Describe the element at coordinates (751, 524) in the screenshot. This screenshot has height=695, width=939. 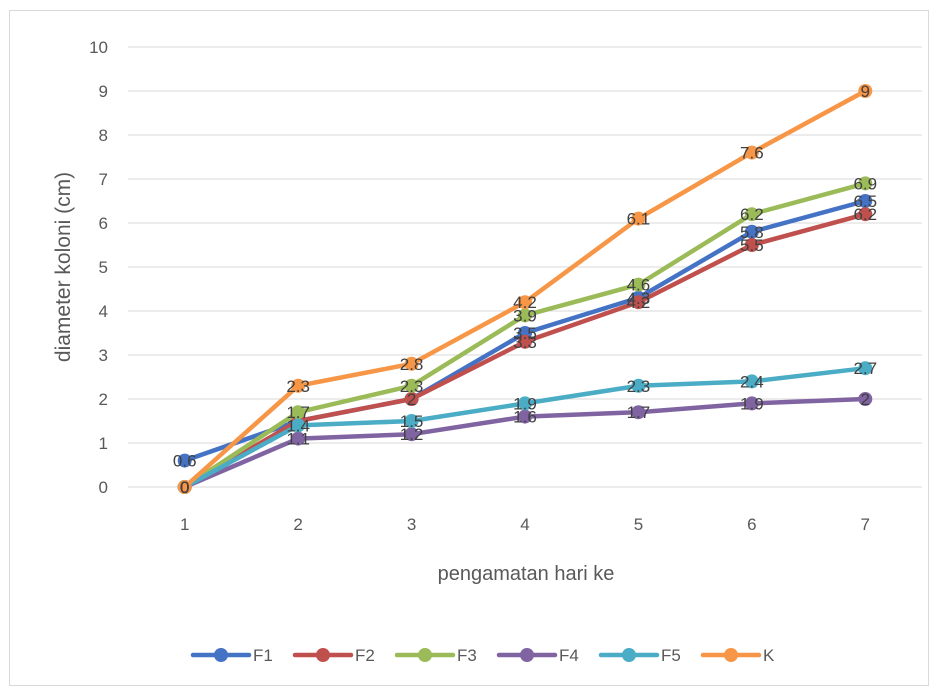
I see `x-tick-label: 6` at that location.